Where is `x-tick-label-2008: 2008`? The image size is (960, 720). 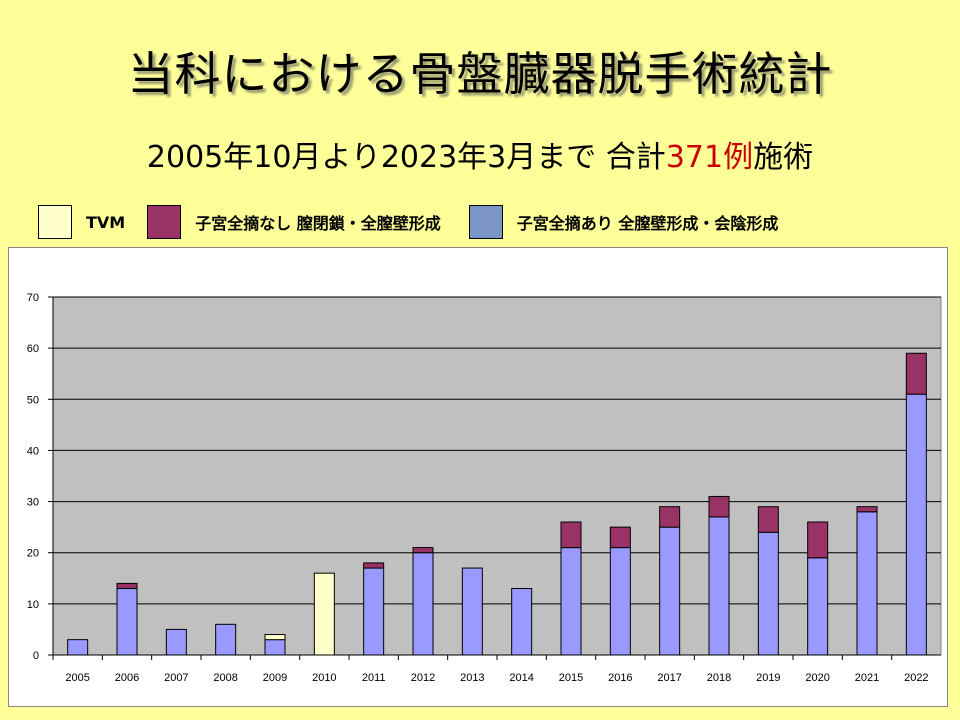 x-tick-label-2008: 2008 is located at coordinates (225, 678).